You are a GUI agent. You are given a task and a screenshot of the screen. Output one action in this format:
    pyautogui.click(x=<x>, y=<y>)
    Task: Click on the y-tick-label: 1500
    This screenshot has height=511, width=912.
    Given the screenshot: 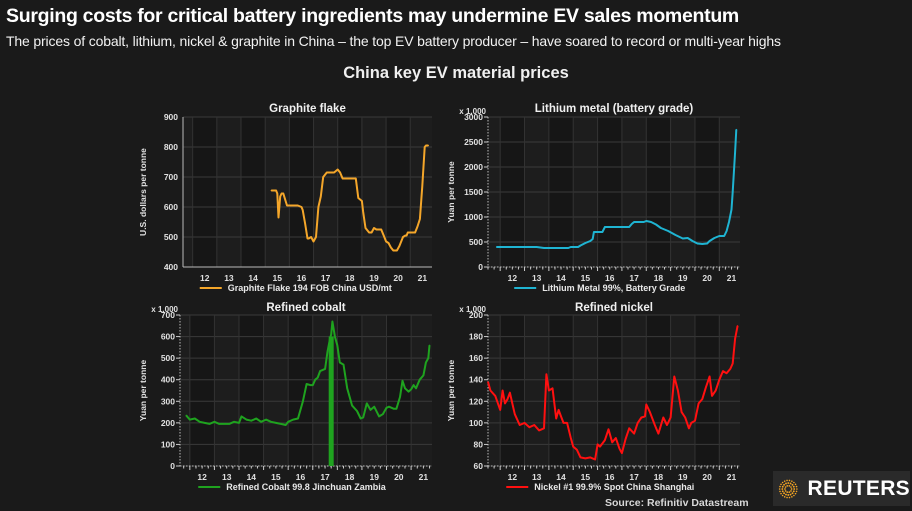 What is the action you would take?
    pyautogui.click(x=473, y=192)
    